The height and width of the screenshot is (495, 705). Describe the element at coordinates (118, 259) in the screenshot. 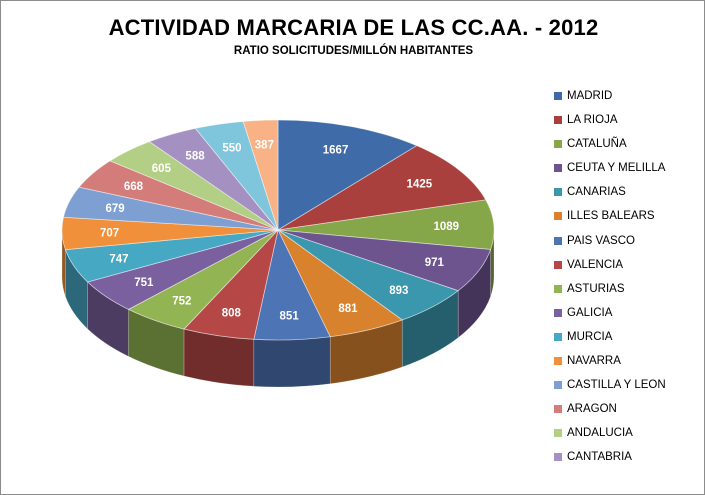

I see `data-label-11: 747` at that location.